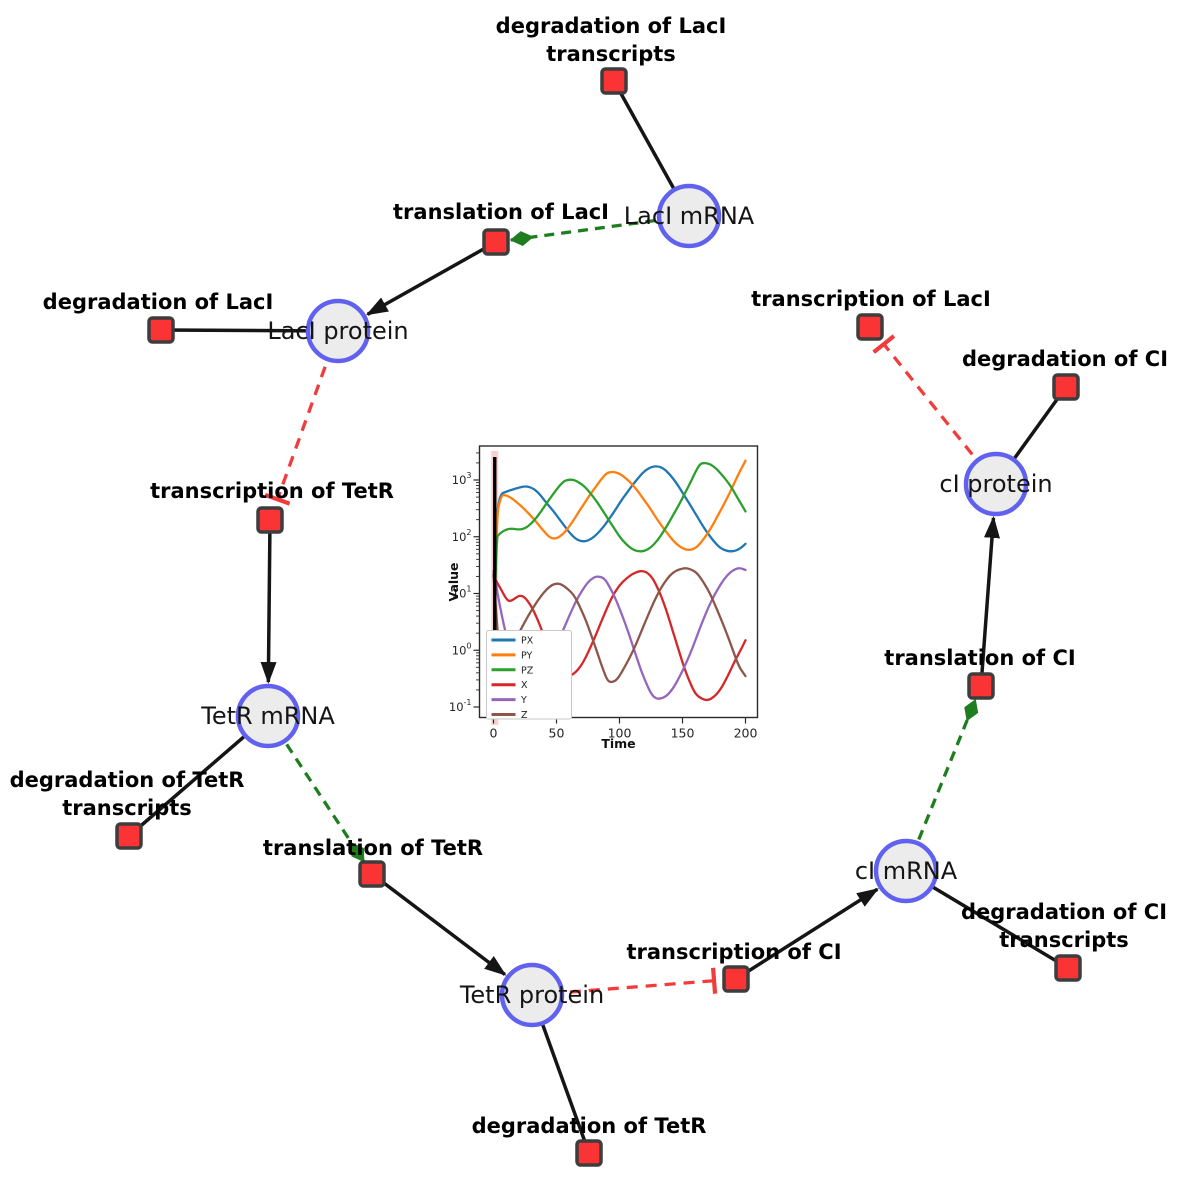 The width and height of the screenshot is (1189, 1200). What do you see at coordinates (989, 601) in the screenshot?
I see `edge-translation_ci-ci_protein-arrow` at bounding box center [989, 601].